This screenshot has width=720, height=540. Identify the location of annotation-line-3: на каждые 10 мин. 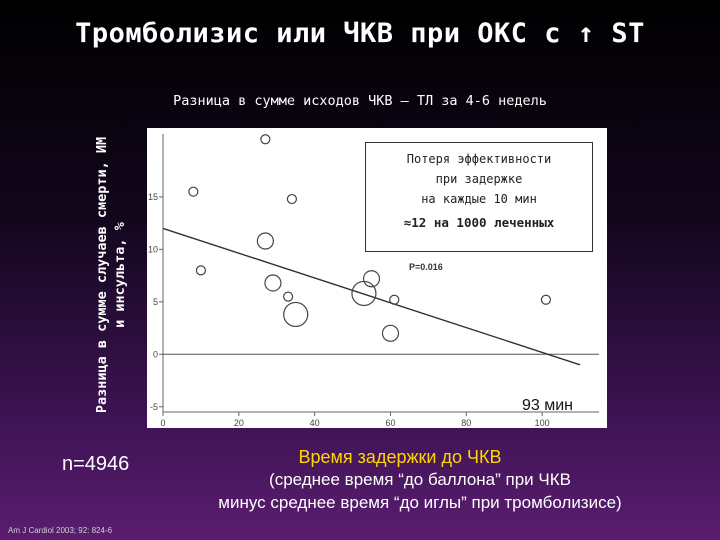
(479, 199).